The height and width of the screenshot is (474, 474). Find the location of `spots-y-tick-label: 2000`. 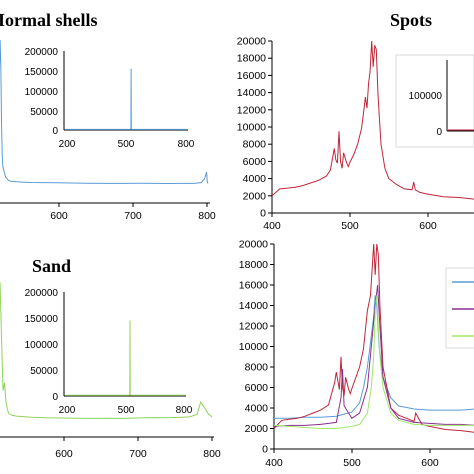

spots-y-tick-label: 2000 is located at coordinates (255, 196).